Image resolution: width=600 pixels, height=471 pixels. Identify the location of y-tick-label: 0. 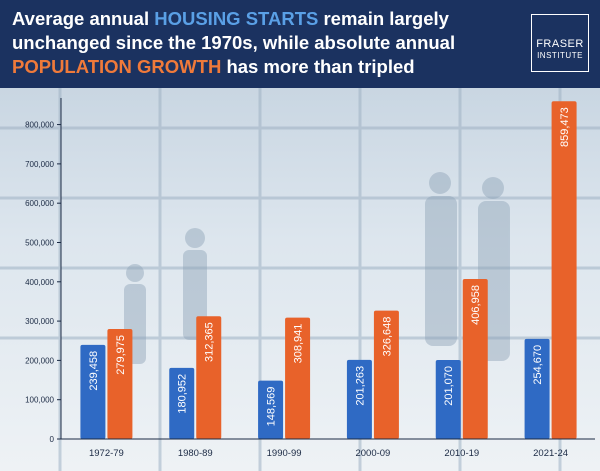
(52, 439).